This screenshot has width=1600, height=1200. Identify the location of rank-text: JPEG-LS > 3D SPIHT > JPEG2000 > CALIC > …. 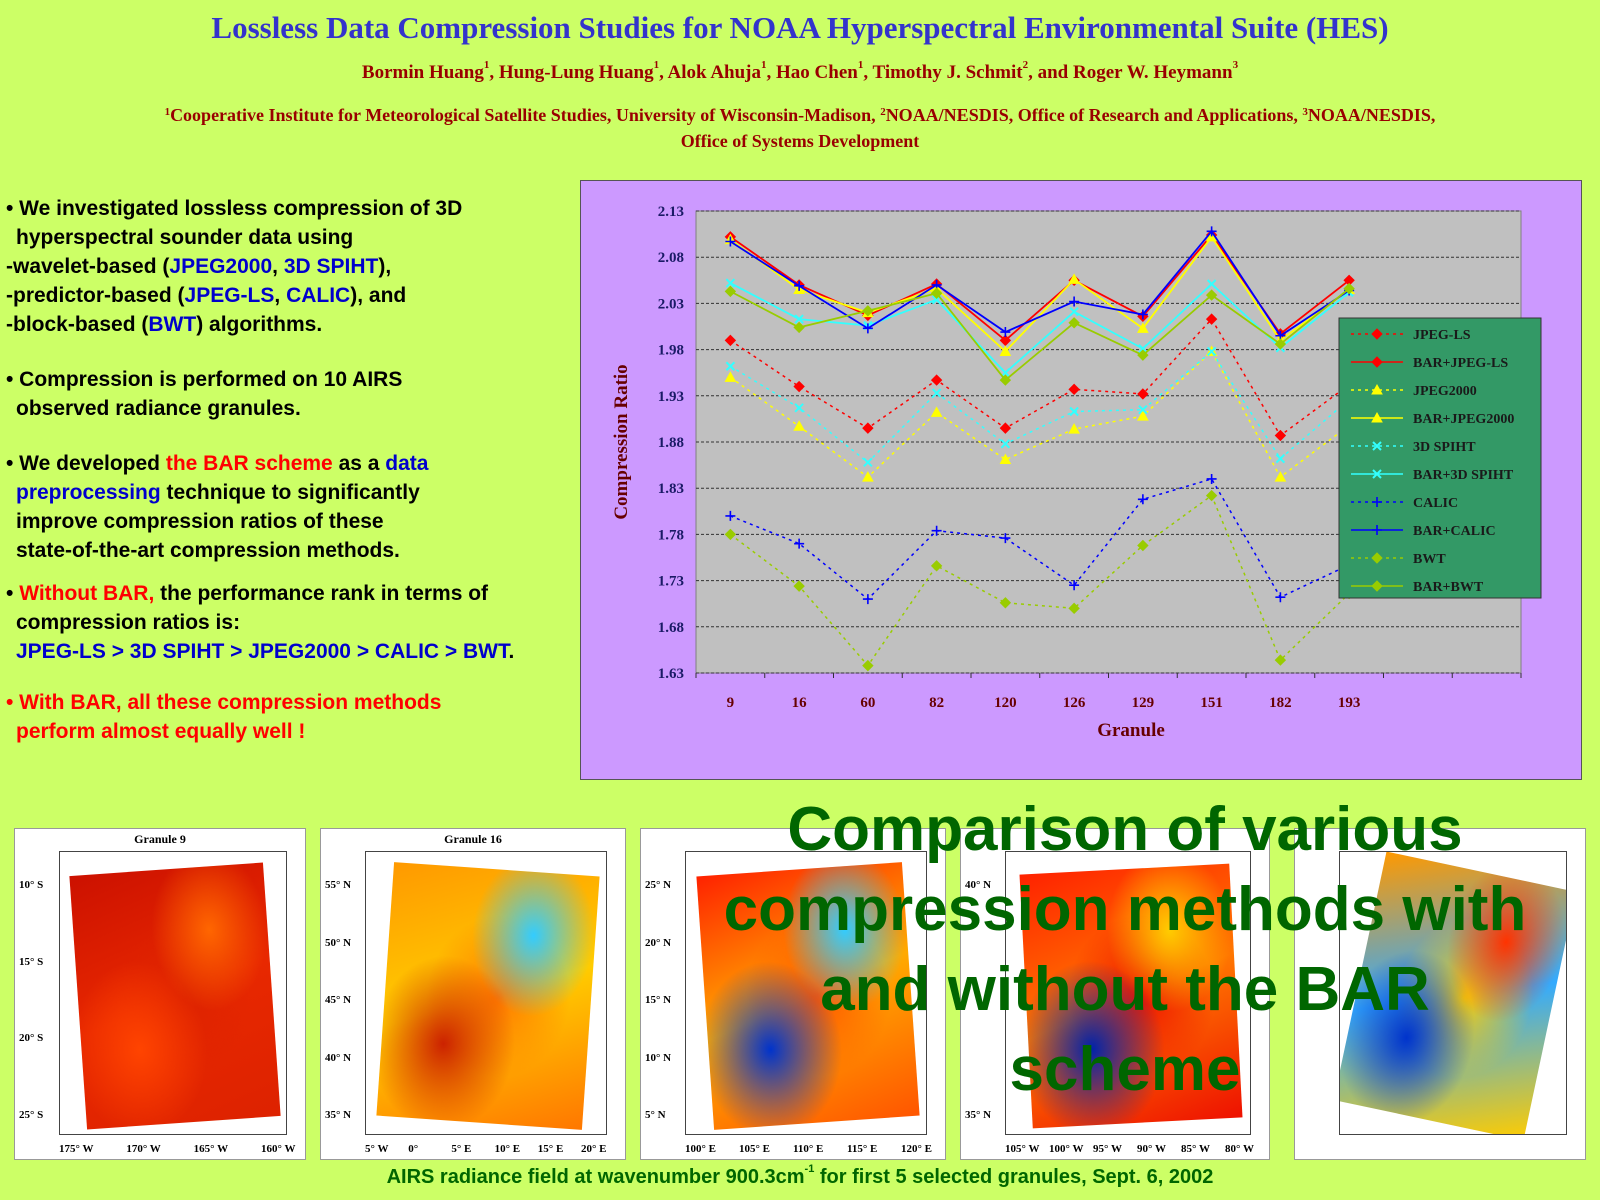
(262, 651).